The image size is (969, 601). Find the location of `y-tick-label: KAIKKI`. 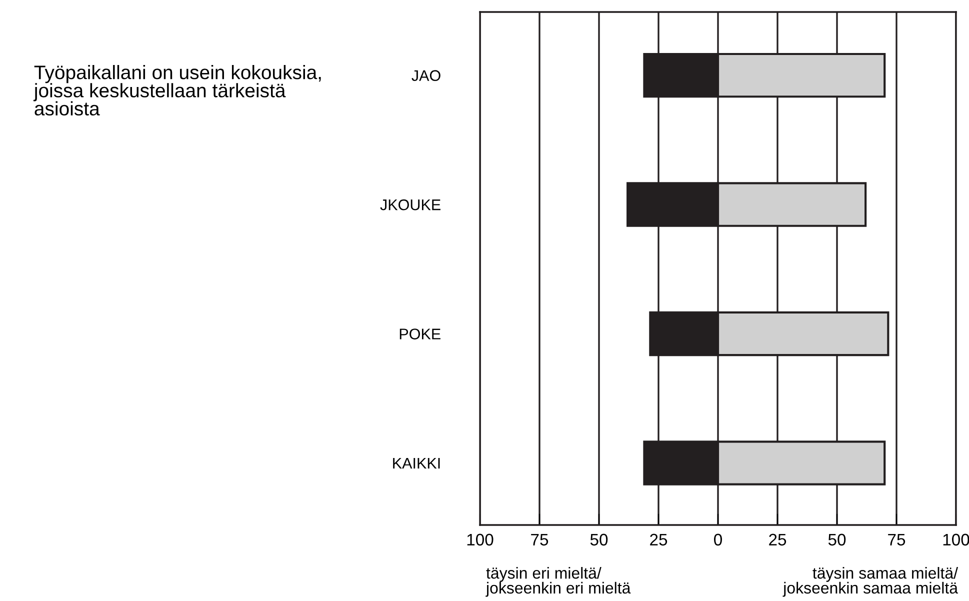

y-tick-label: KAIKKI is located at coordinates (416, 463).